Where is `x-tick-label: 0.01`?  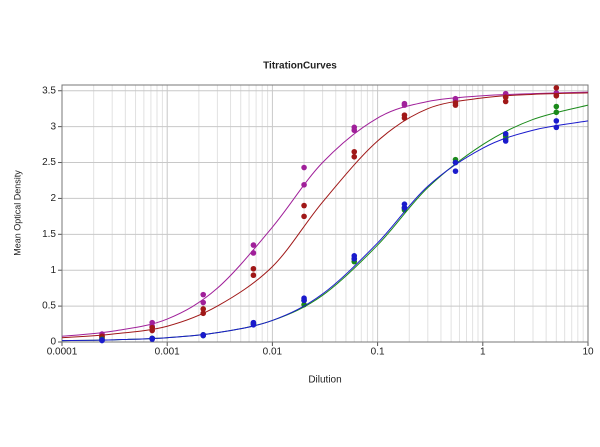
x-tick-label: 0.01 is located at coordinates (273, 352).